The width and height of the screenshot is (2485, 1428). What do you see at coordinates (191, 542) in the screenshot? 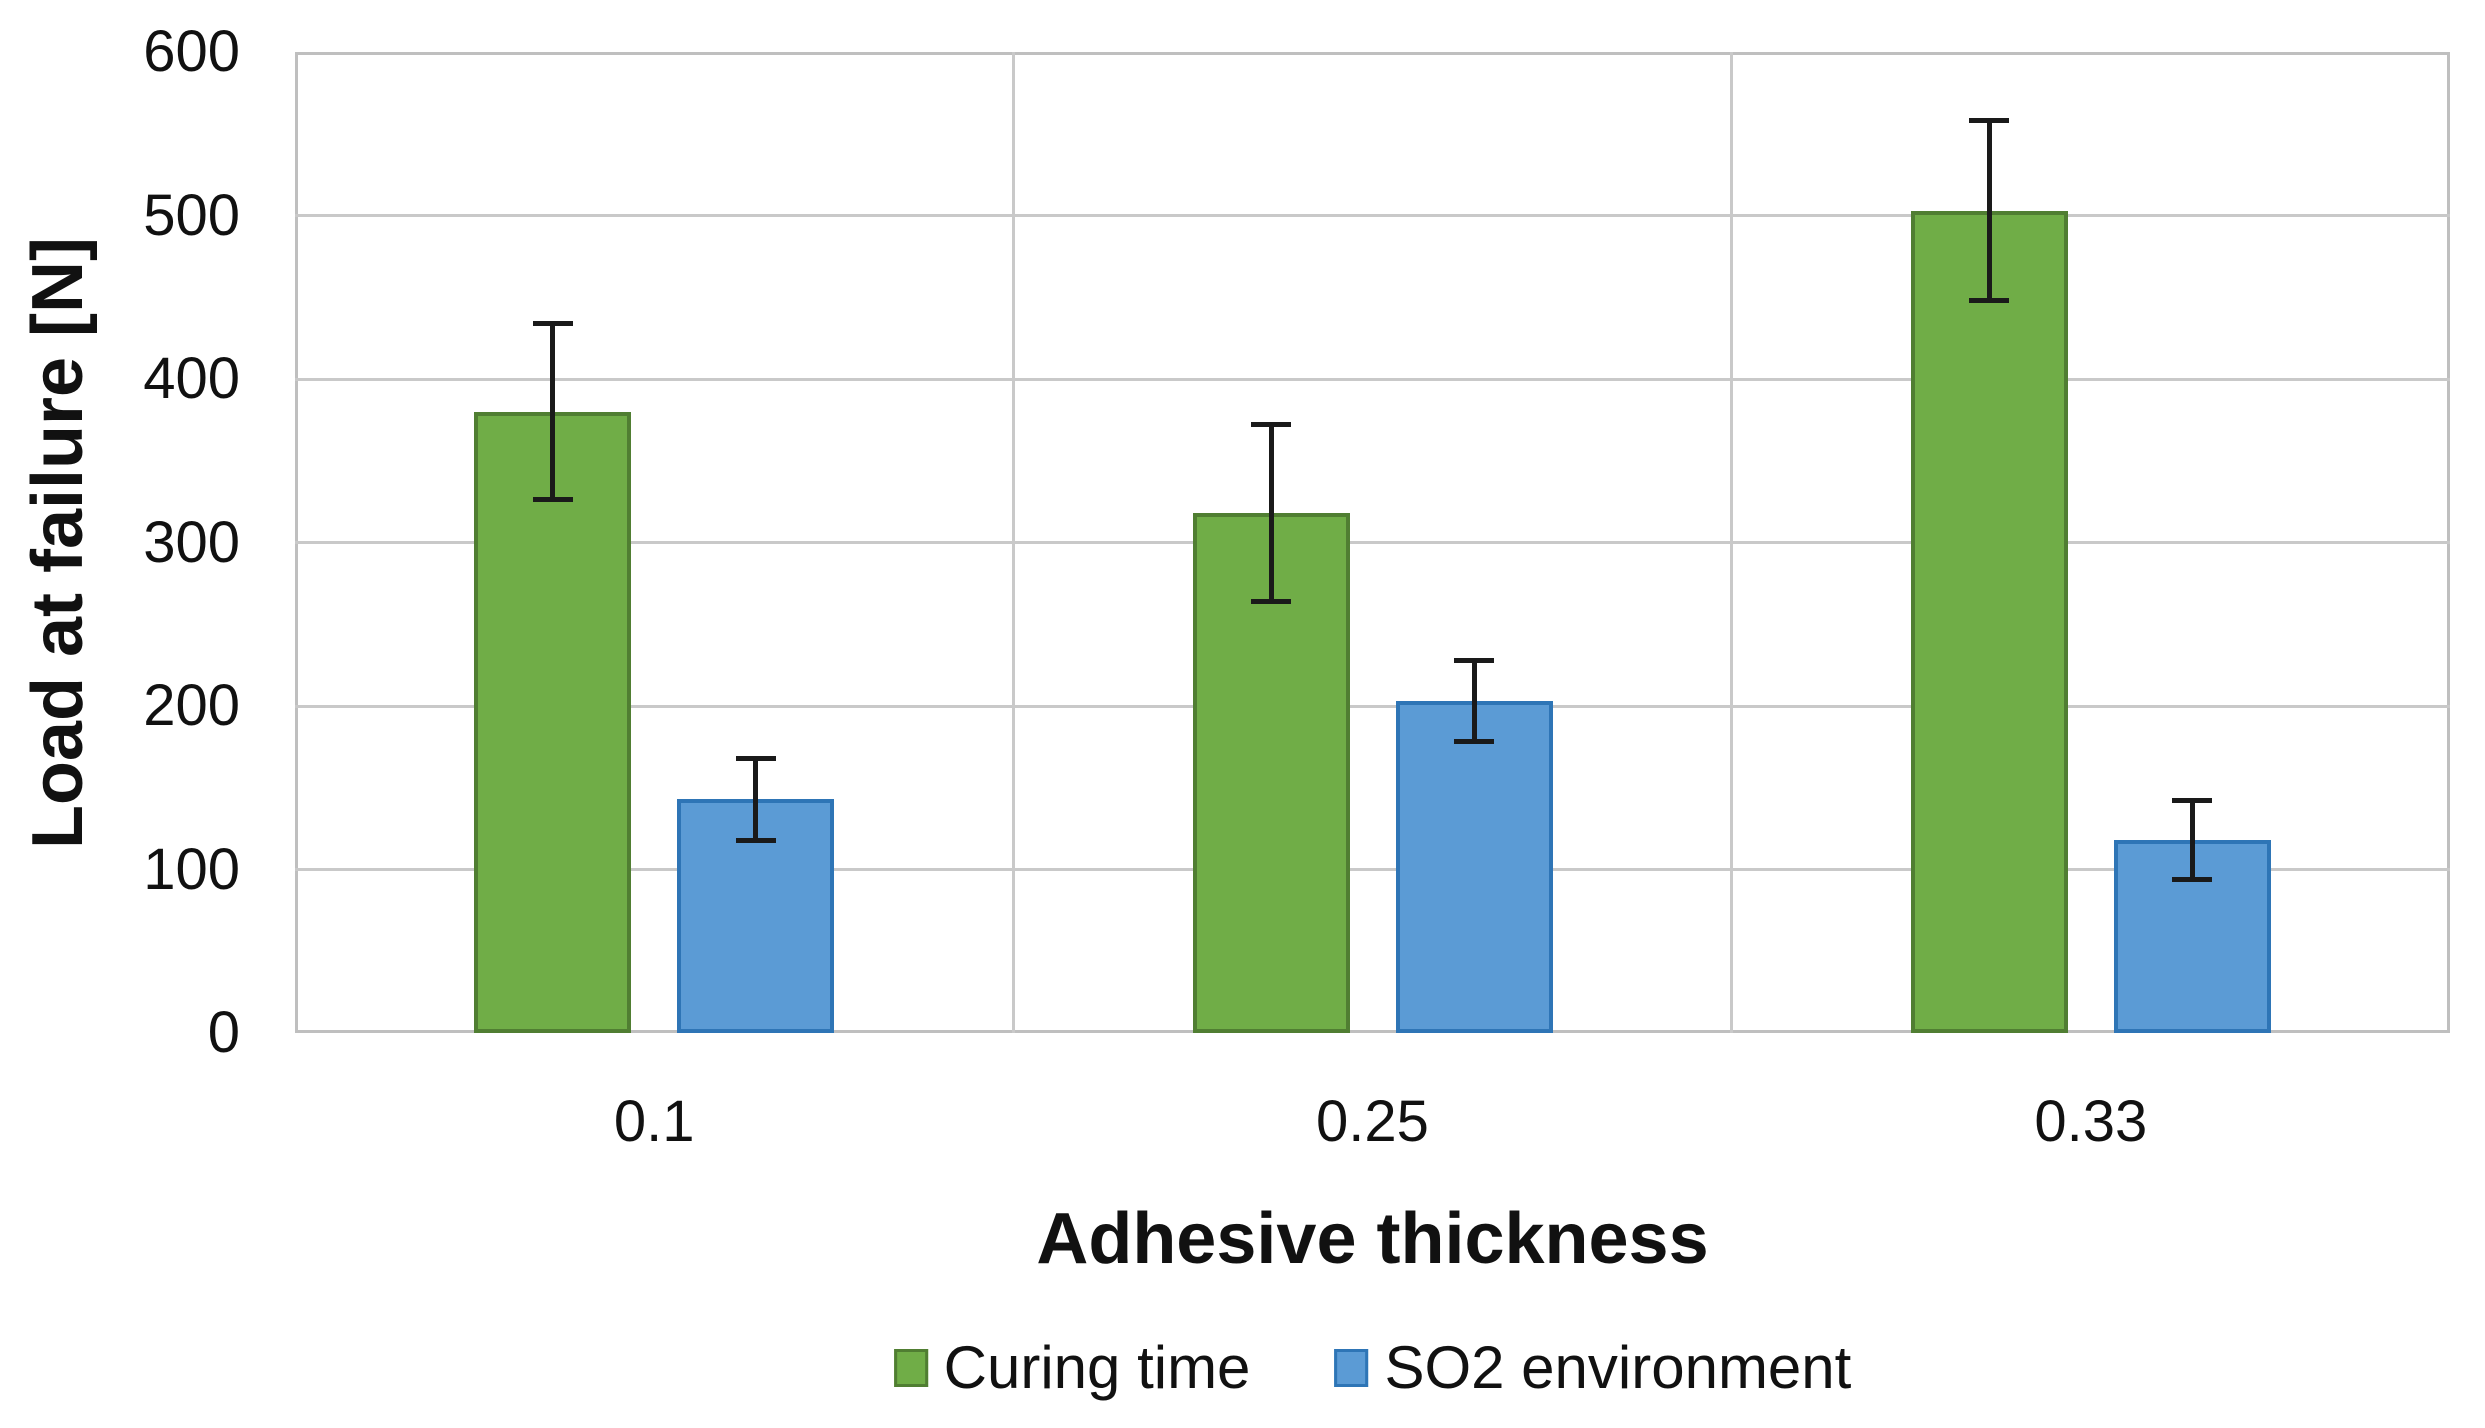
I see `y-tick-label: 300` at bounding box center [191, 542].